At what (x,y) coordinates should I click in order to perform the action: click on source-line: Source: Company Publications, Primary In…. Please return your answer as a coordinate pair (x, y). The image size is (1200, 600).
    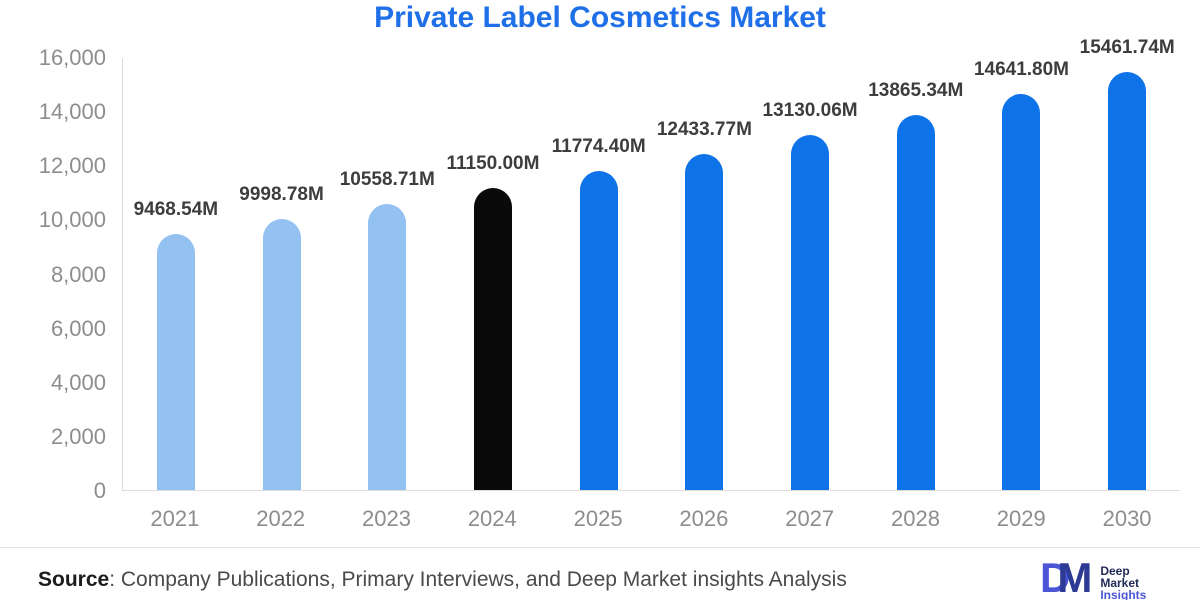
    Looking at the image, I should click on (442, 580).